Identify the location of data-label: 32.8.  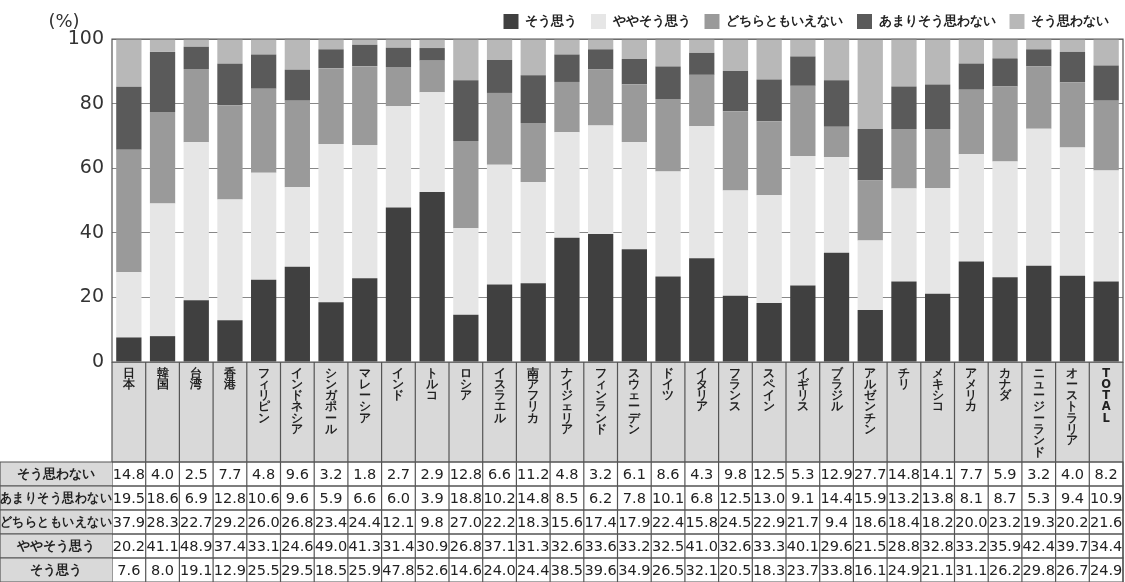
(937, 545).